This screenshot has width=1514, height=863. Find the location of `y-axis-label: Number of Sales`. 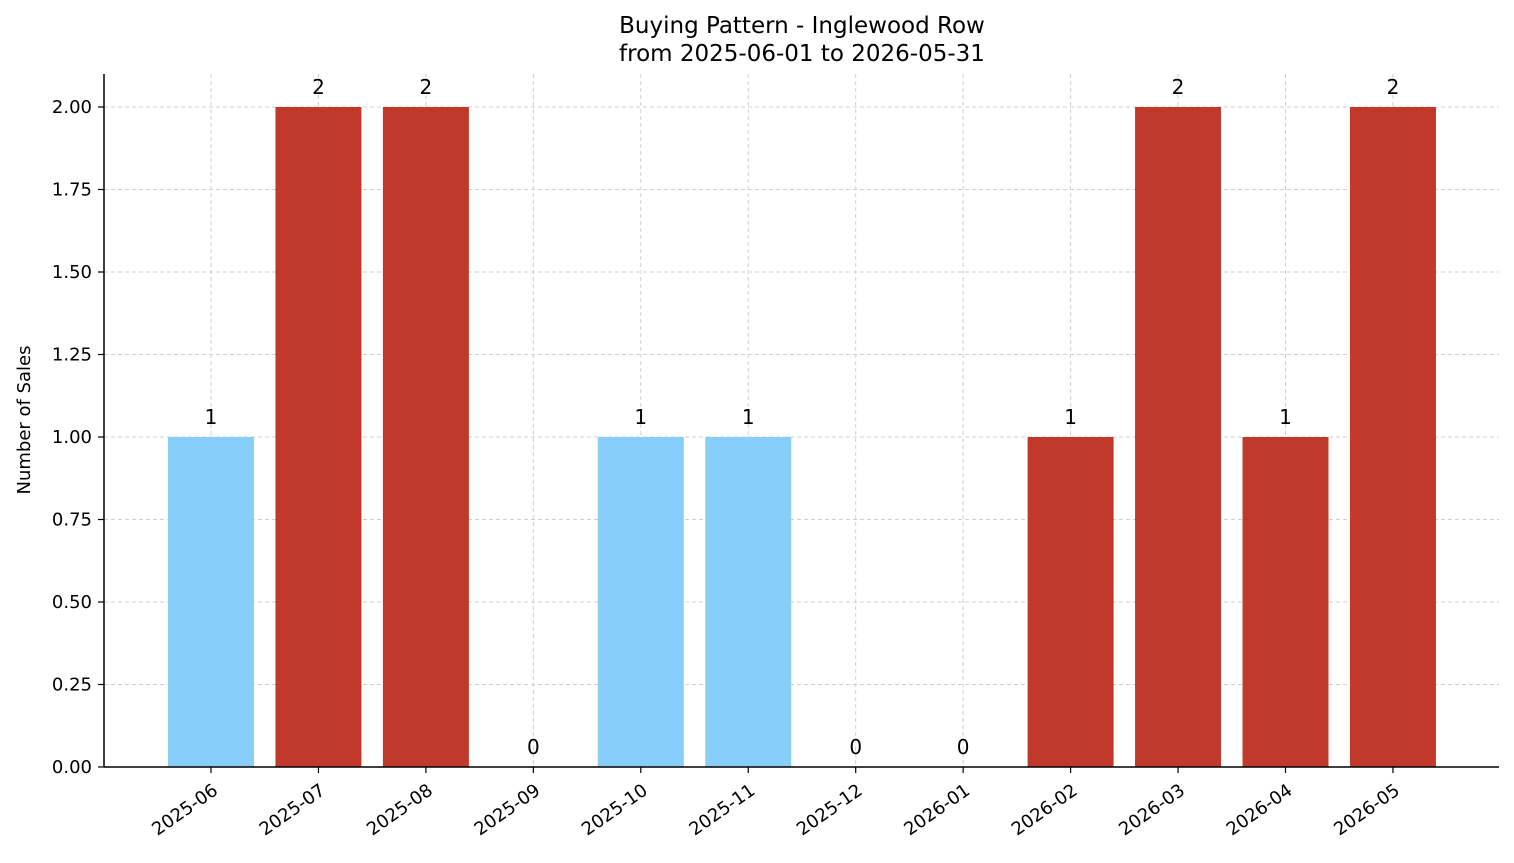

y-axis-label: Number of Sales is located at coordinates (24, 419).